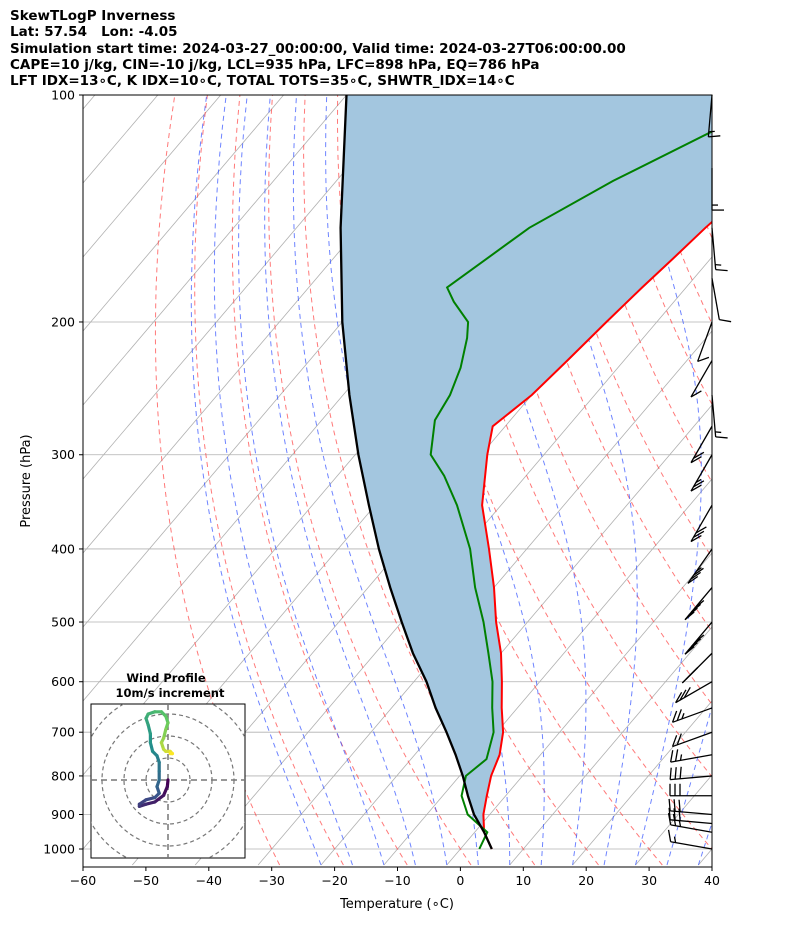 This screenshot has width=794, height=937. What do you see at coordinates (586, 880) in the screenshot?
I see `x-tick-label: 20` at bounding box center [586, 880].